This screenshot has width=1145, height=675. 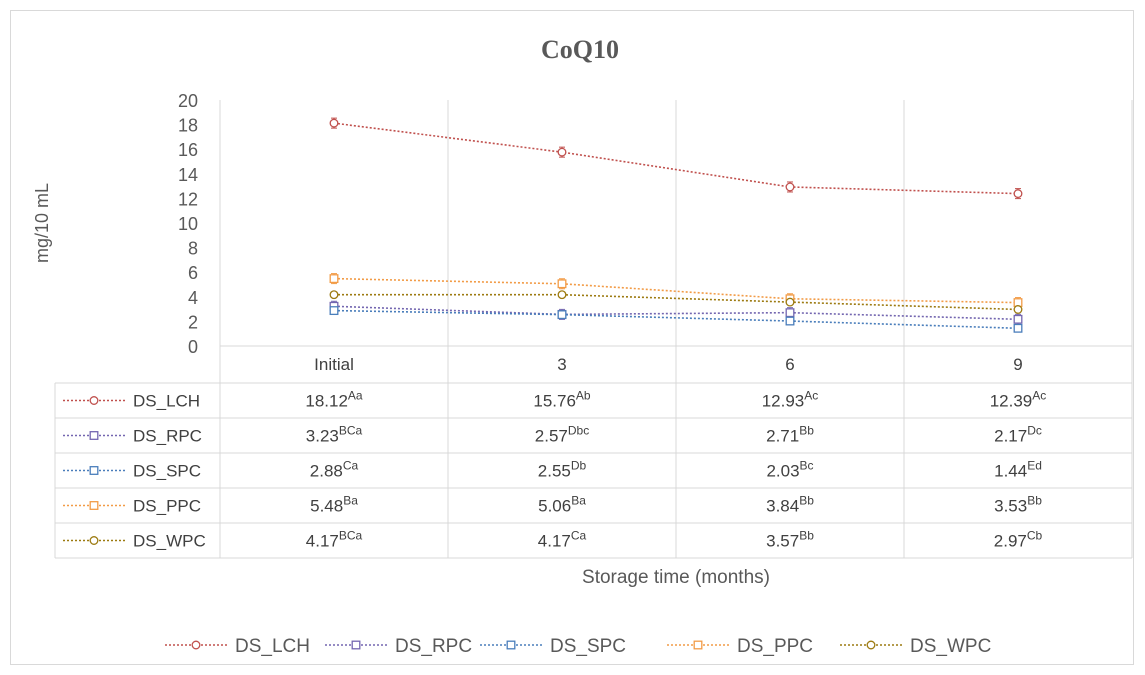 I want to click on x-tick-label: Initial, so click(x=334, y=364).